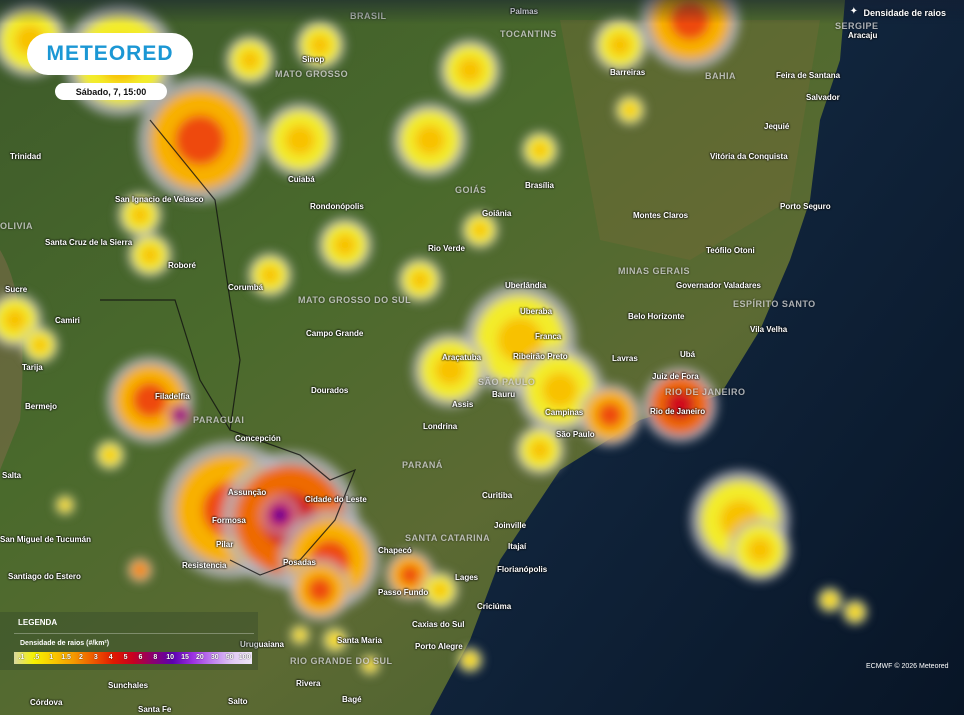 The image size is (964, 715). Describe the element at coordinates (125, 657) in the screenshot. I see `legend-value: 5` at that location.